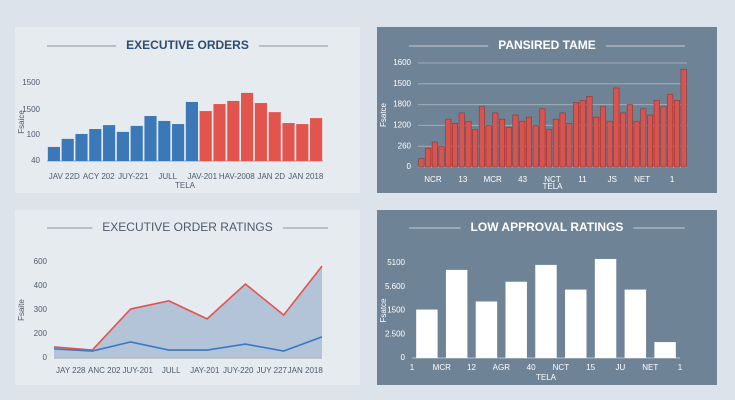 The width and height of the screenshot is (735, 400). What do you see at coordinates (237, 176) in the screenshot?
I see `x-tick-label: HAV-2008` at bounding box center [237, 176].